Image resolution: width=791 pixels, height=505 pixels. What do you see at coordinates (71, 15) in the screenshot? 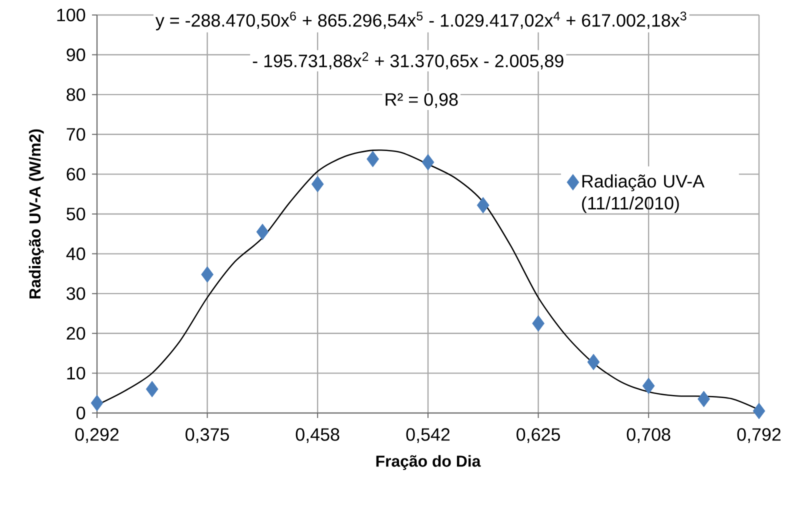
I see `y-tick-label: 100` at bounding box center [71, 15].